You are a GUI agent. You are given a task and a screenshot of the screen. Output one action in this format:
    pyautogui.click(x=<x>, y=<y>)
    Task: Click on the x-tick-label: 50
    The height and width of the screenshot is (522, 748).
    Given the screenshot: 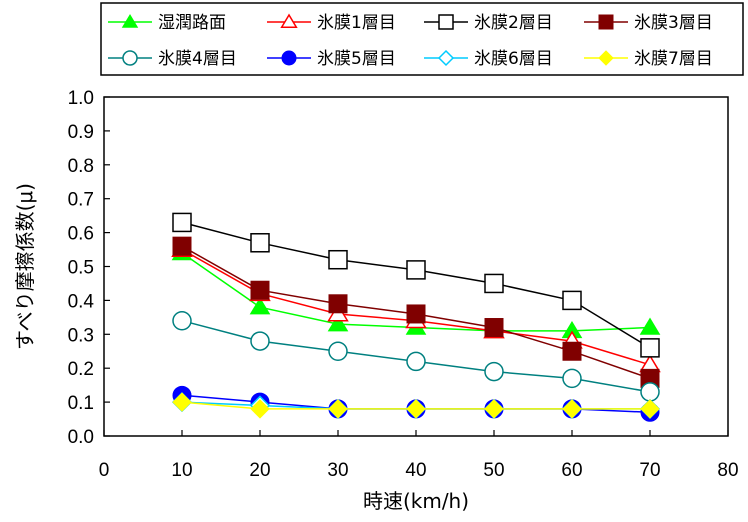 What is the action you would take?
    pyautogui.click(x=493, y=470)
    